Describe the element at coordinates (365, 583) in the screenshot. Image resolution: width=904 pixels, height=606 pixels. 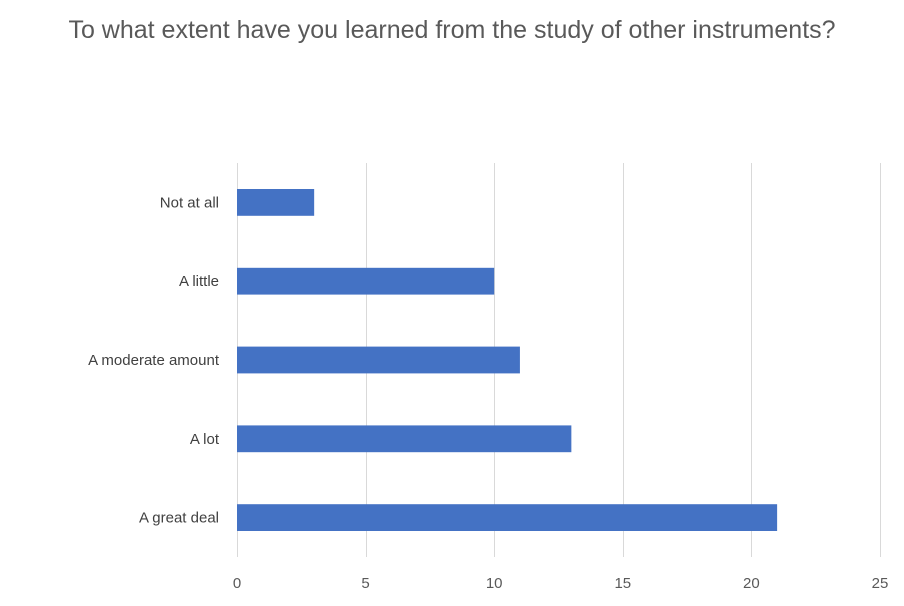
I see `x-tick-label: 5` at that location.